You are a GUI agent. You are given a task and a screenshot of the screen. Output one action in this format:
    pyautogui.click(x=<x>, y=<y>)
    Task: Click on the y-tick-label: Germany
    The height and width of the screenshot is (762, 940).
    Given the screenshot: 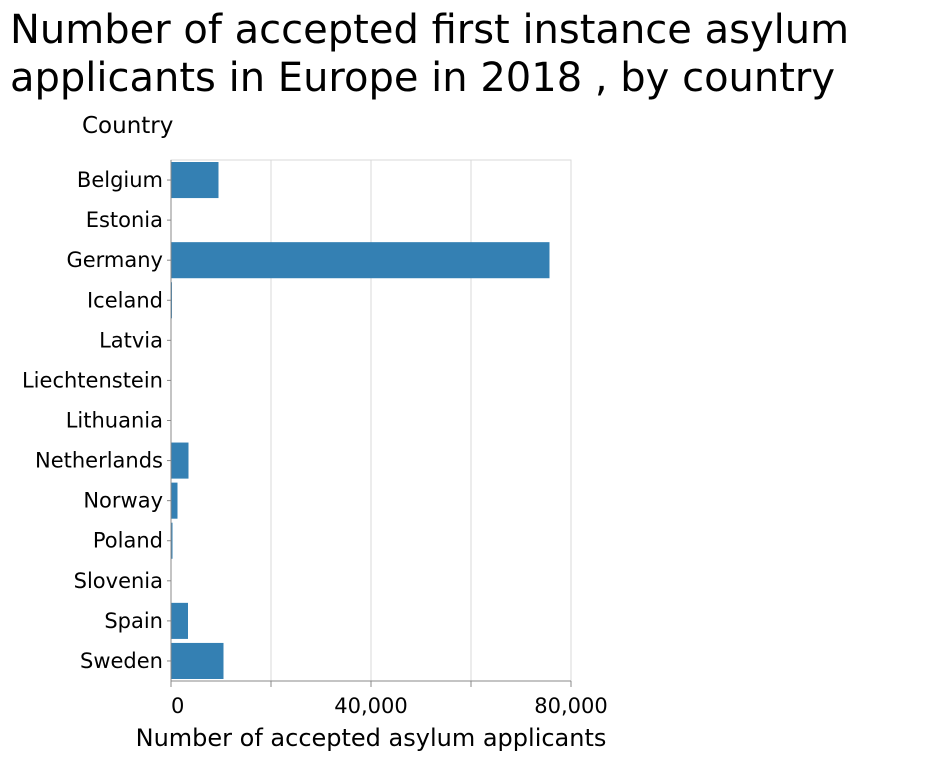 What is the action you would take?
    pyautogui.click(x=114, y=260)
    